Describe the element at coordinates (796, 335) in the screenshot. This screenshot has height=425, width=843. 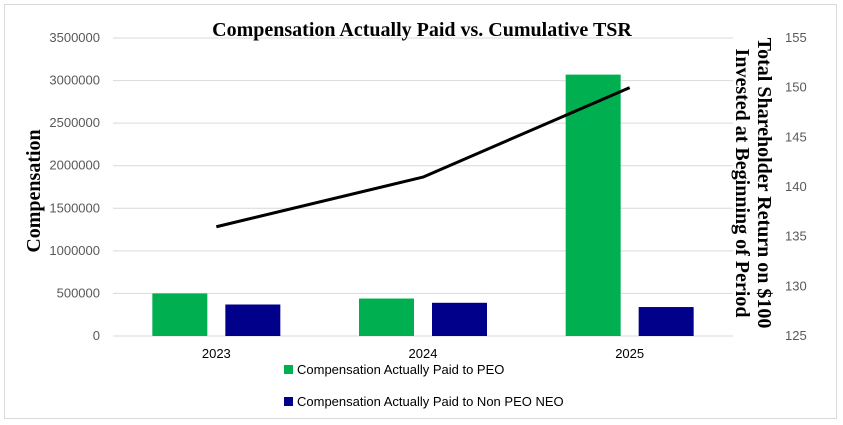
I see `y2-tick-label: 125` at that location.